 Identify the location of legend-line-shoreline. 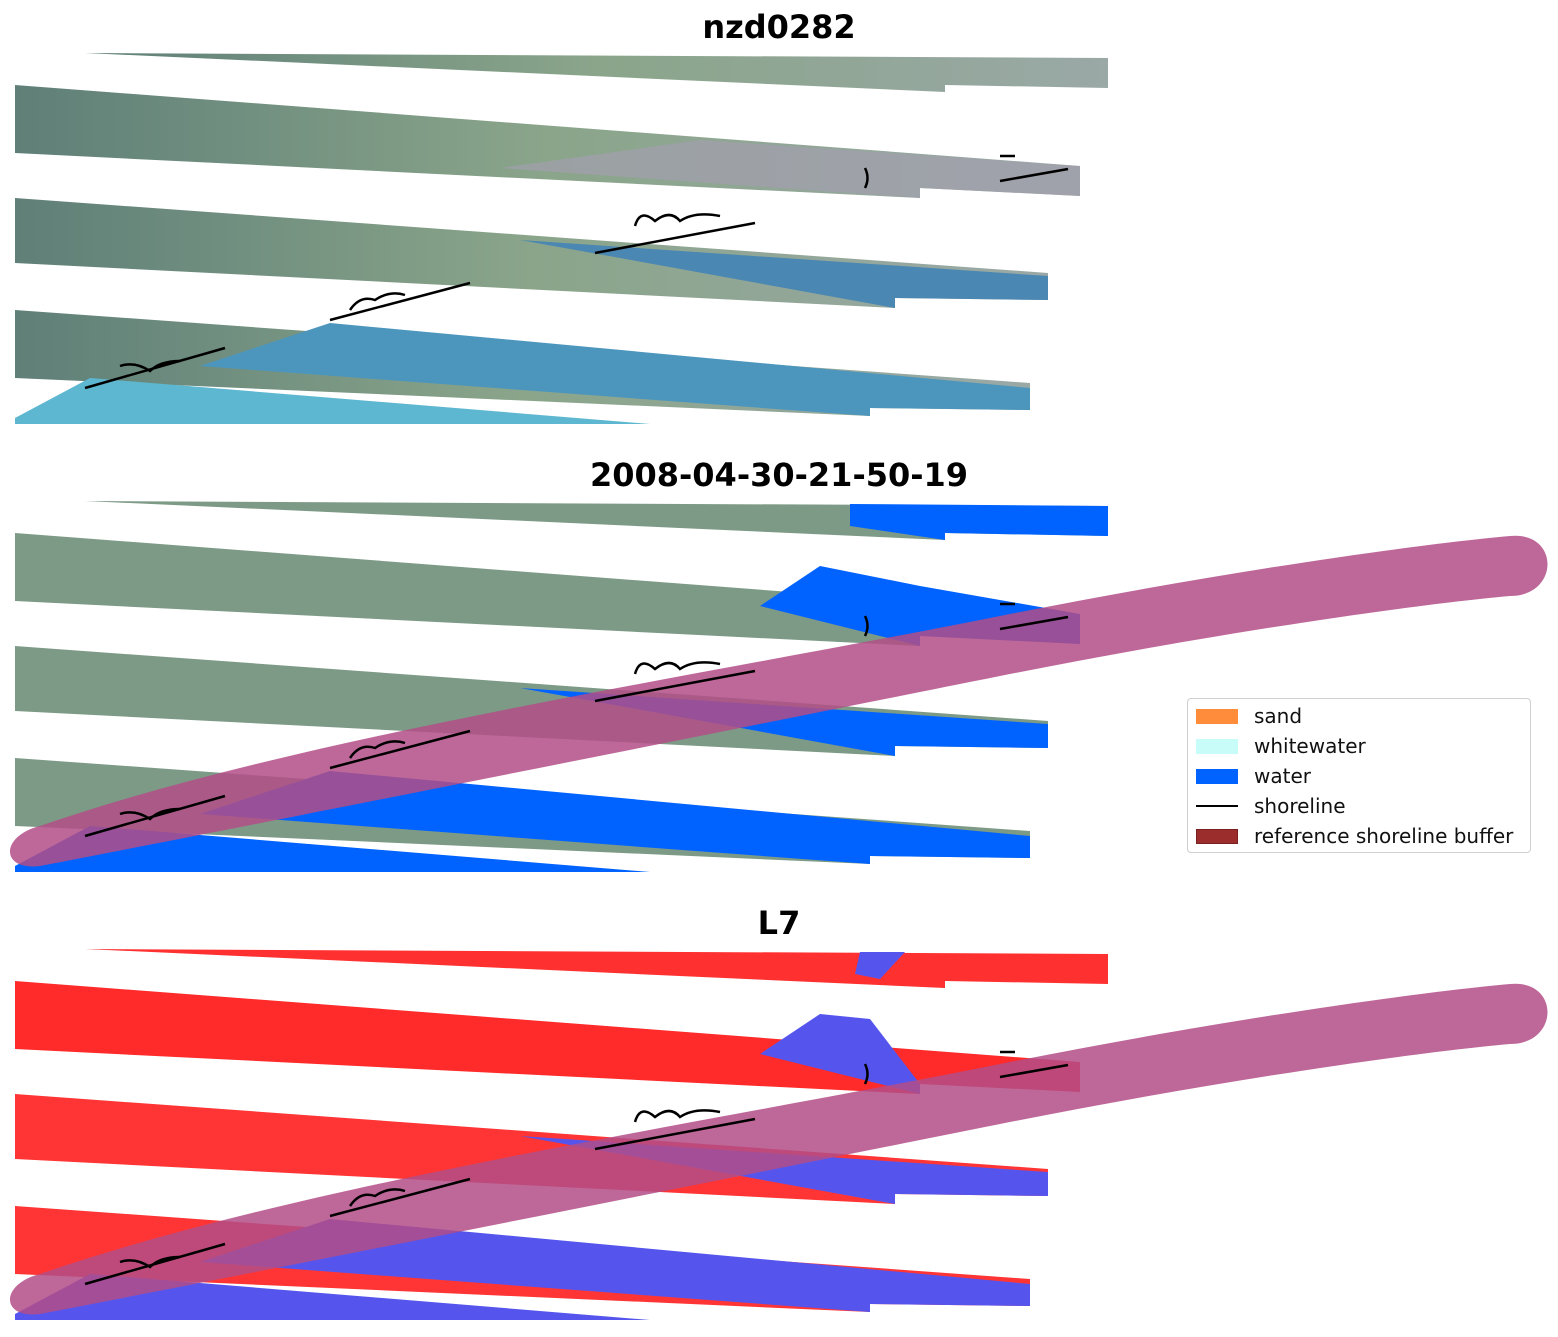
(1217, 806).